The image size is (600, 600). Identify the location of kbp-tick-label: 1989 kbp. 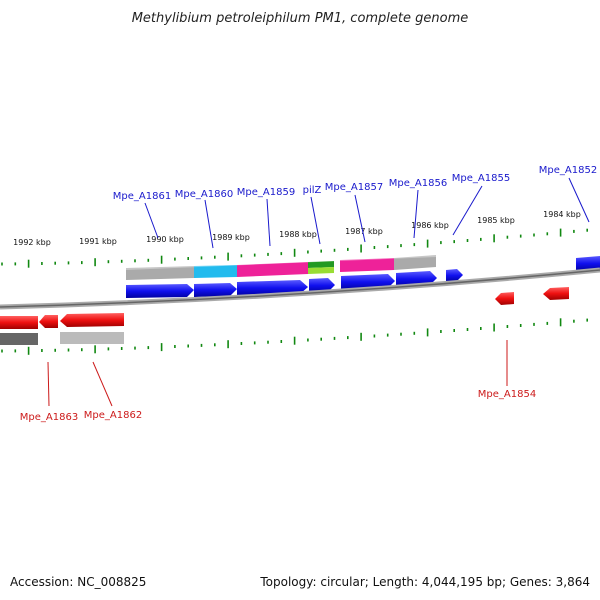
(231, 237).